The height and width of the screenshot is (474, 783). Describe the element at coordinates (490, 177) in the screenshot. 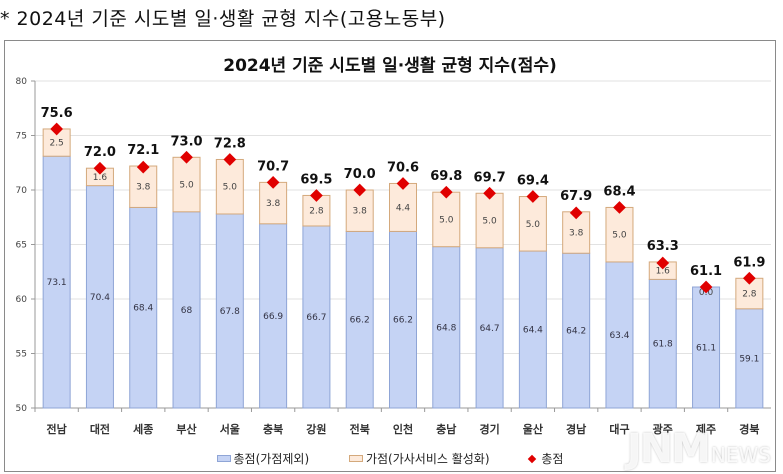

I see `total-value-label: 69.7` at that location.